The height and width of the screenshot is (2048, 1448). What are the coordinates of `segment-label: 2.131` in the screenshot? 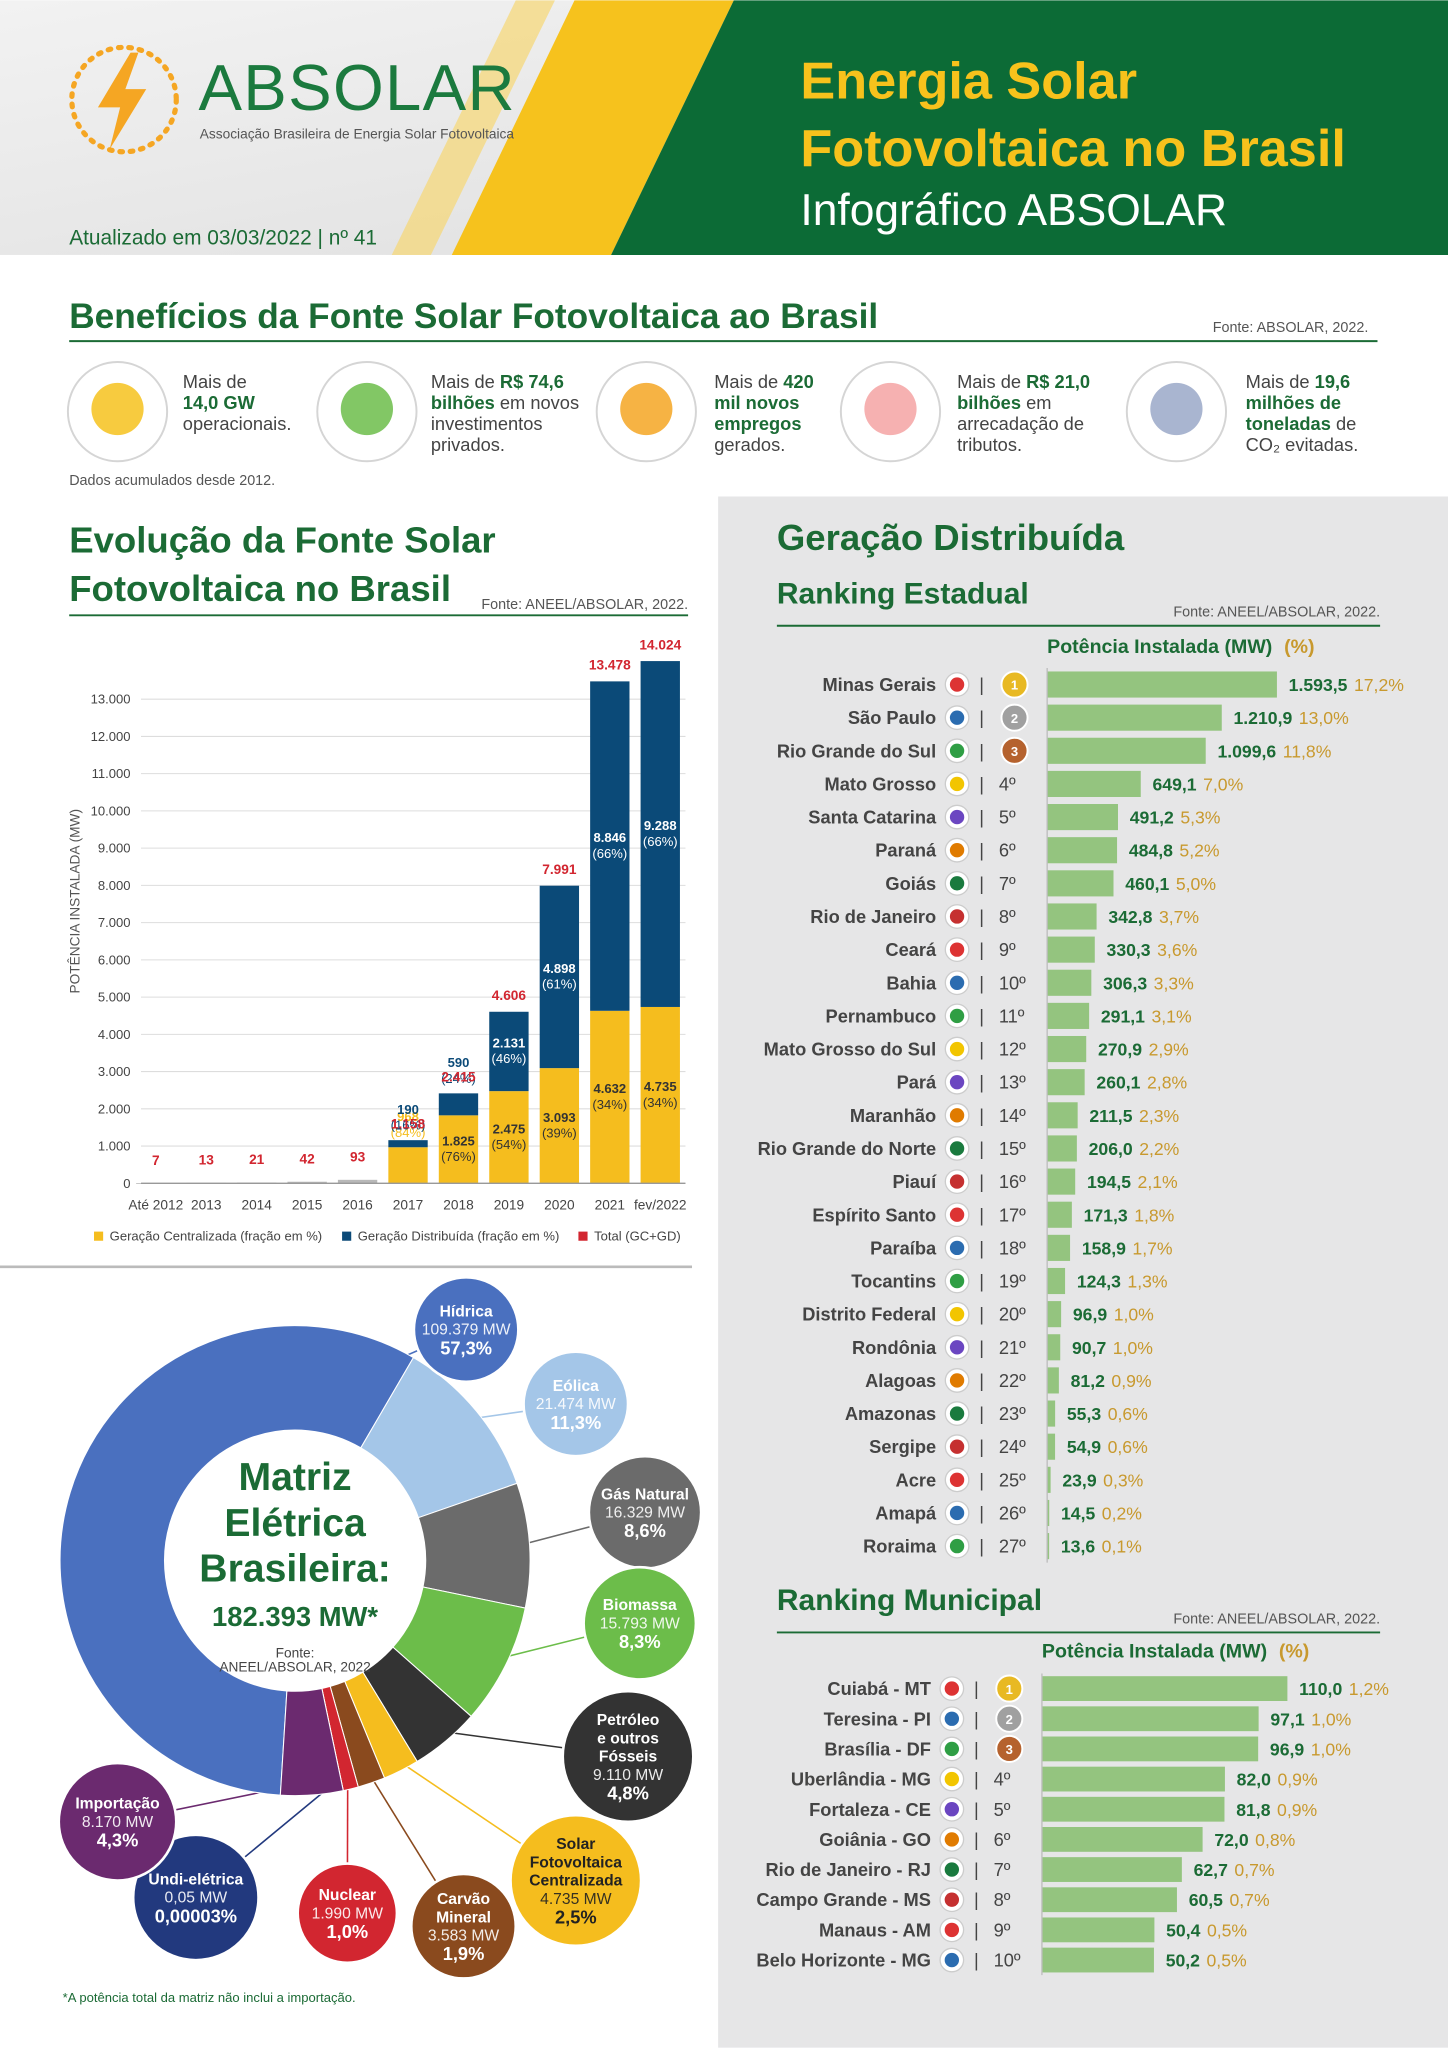 It's located at (509, 1043).